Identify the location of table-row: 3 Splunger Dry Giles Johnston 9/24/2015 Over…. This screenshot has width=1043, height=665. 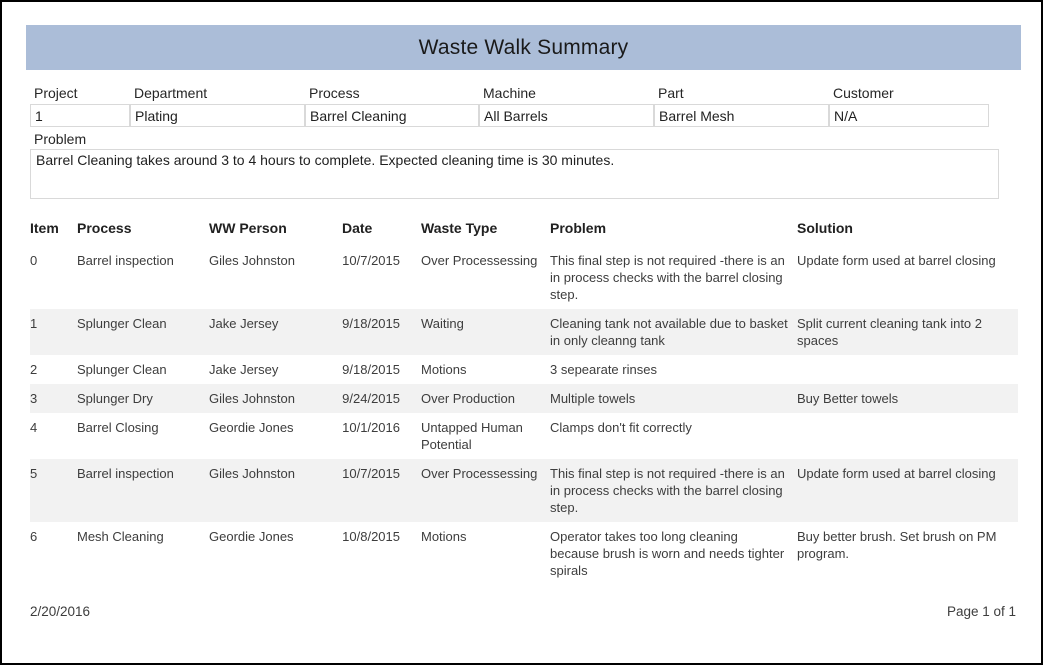
(524, 398).